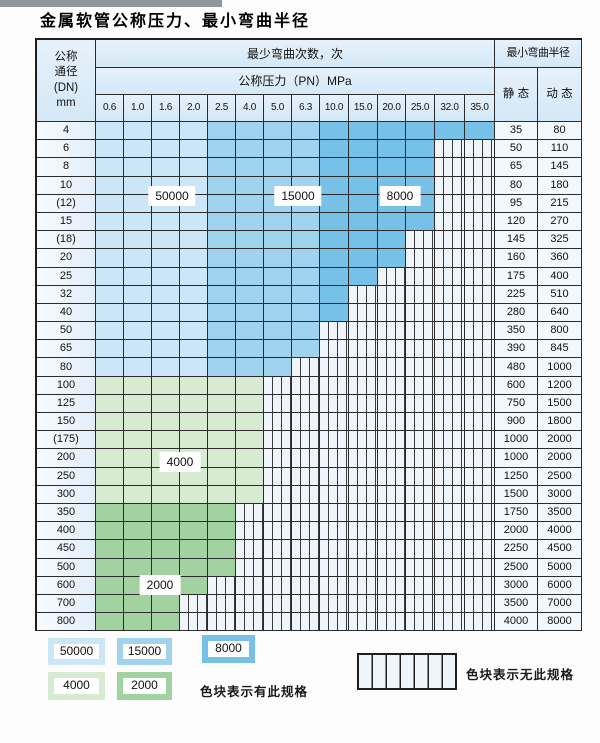 The image size is (600, 743). I want to click on static-value-cell: 350, so click(516, 331).